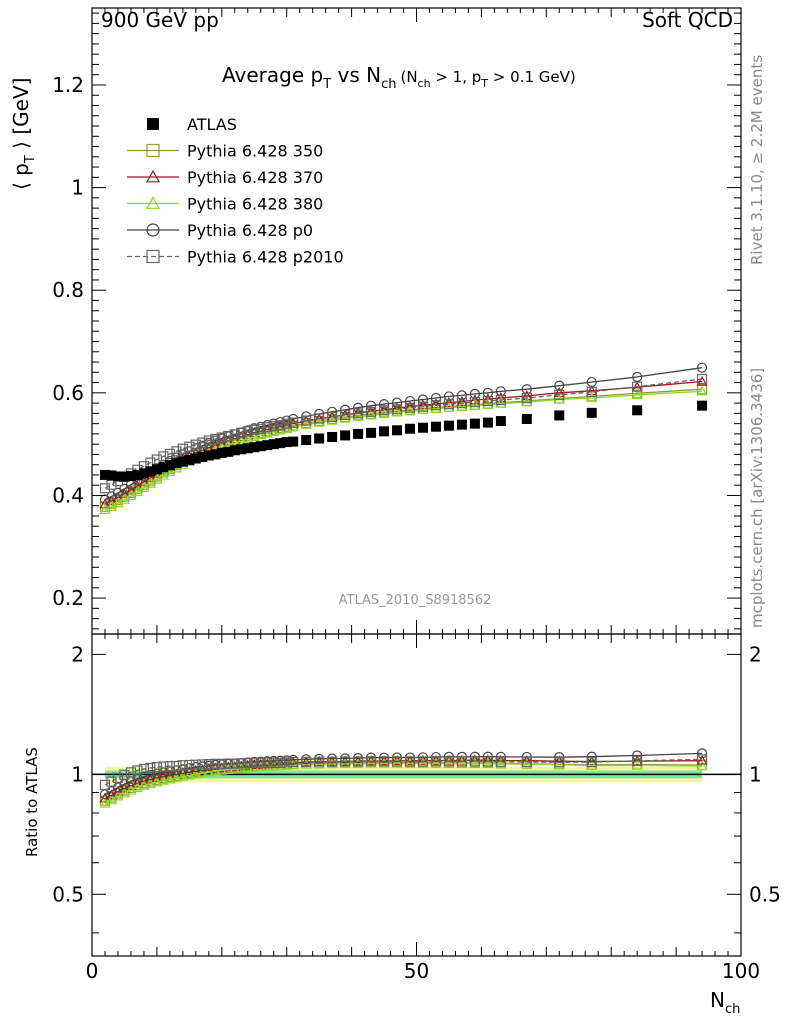 Image resolution: width=786 pixels, height=1024 pixels. I want to click on title-cuts-sub1: ch, so click(424, 83).